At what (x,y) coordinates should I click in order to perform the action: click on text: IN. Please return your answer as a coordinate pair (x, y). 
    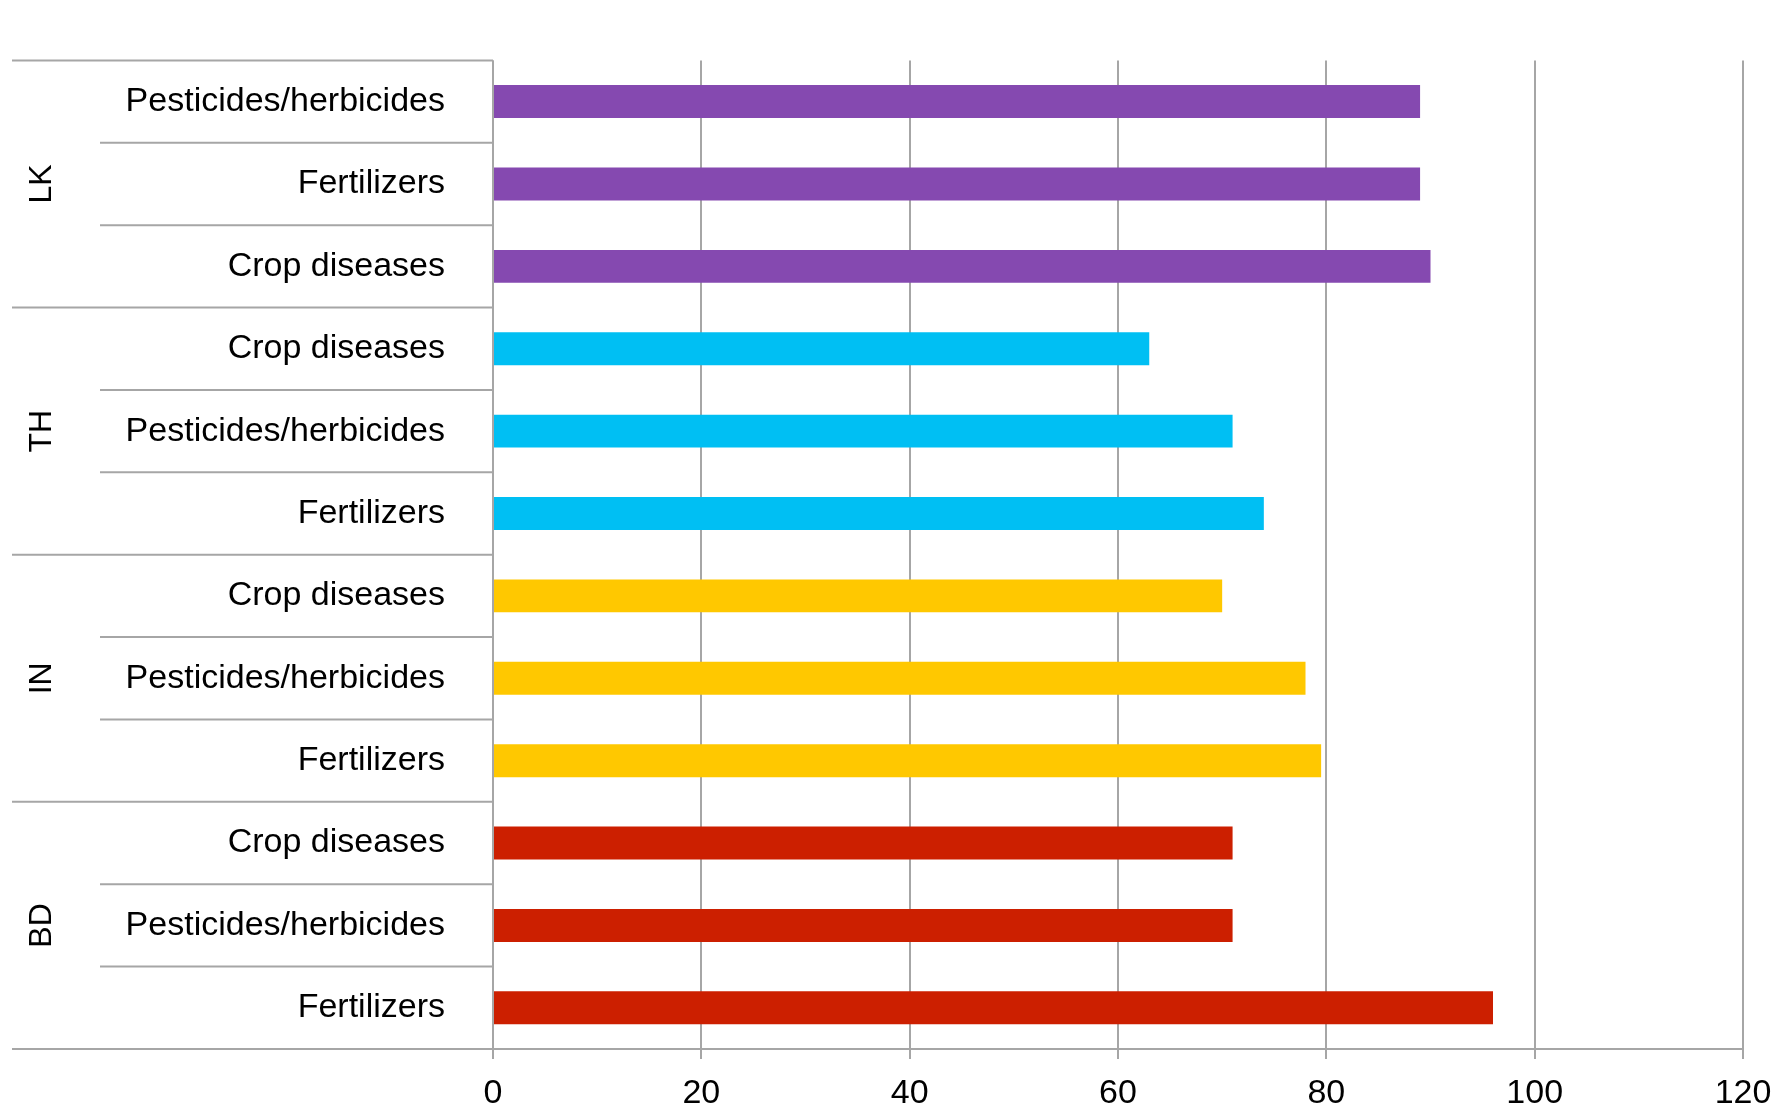
    Looking at the image, I should click on (39, 678).